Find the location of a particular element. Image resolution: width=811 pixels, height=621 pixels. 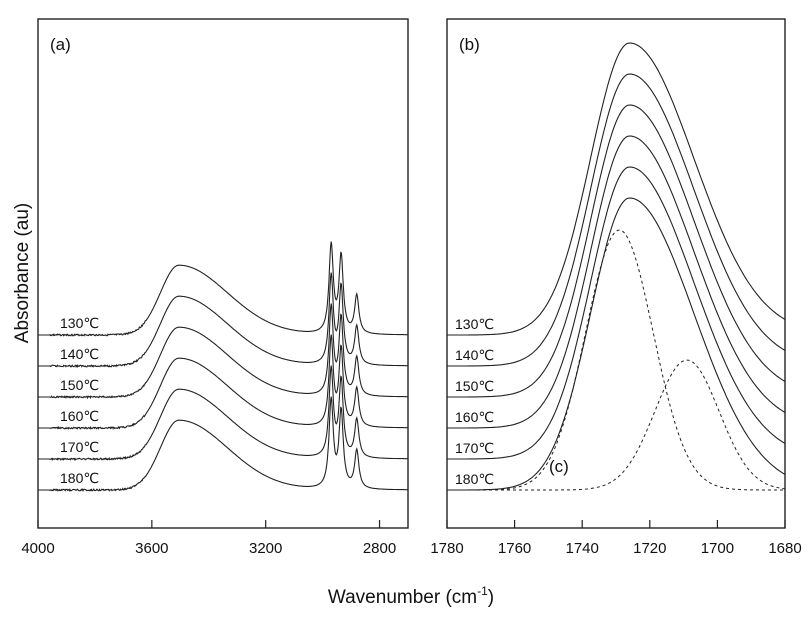

panel-b-curve-label-5: 180℃ is located at coordinates (474, 479).